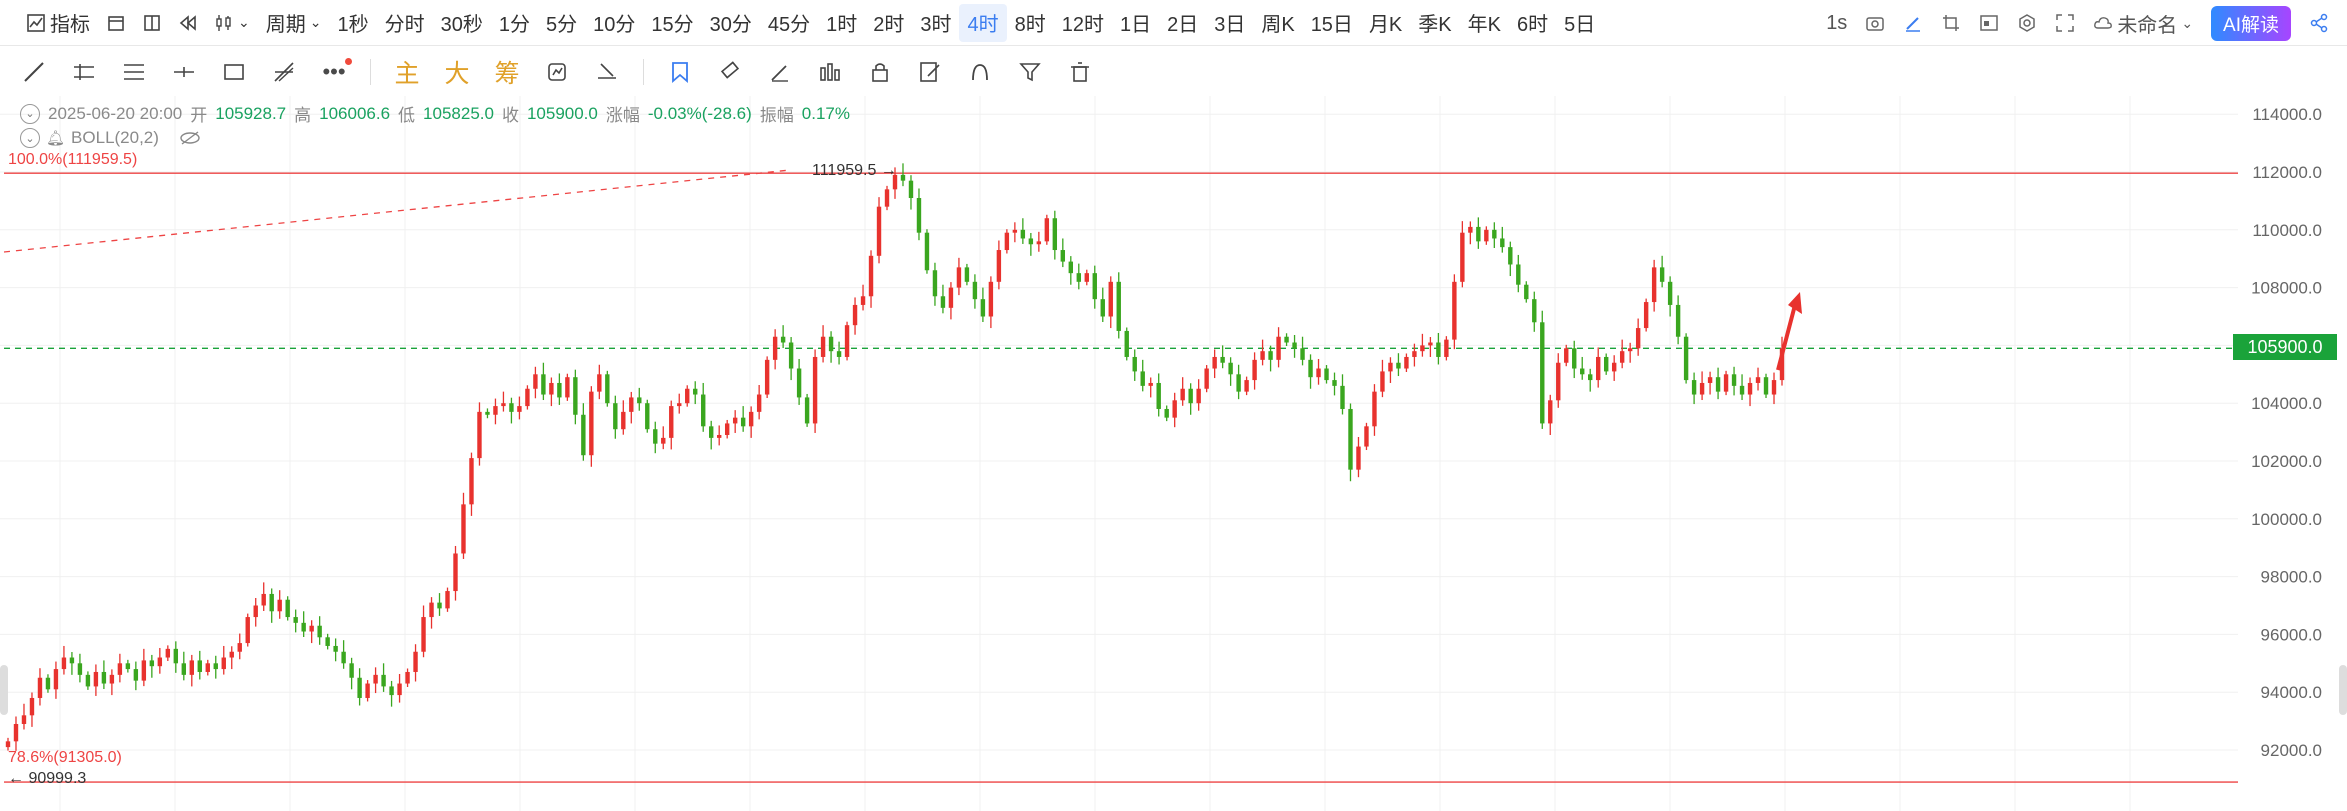 The width and height of the screenshot is (2347, 811). Describe the element at coordinates (1435, 25) in the screenshot. I see `interval-21: 季K` at that location.